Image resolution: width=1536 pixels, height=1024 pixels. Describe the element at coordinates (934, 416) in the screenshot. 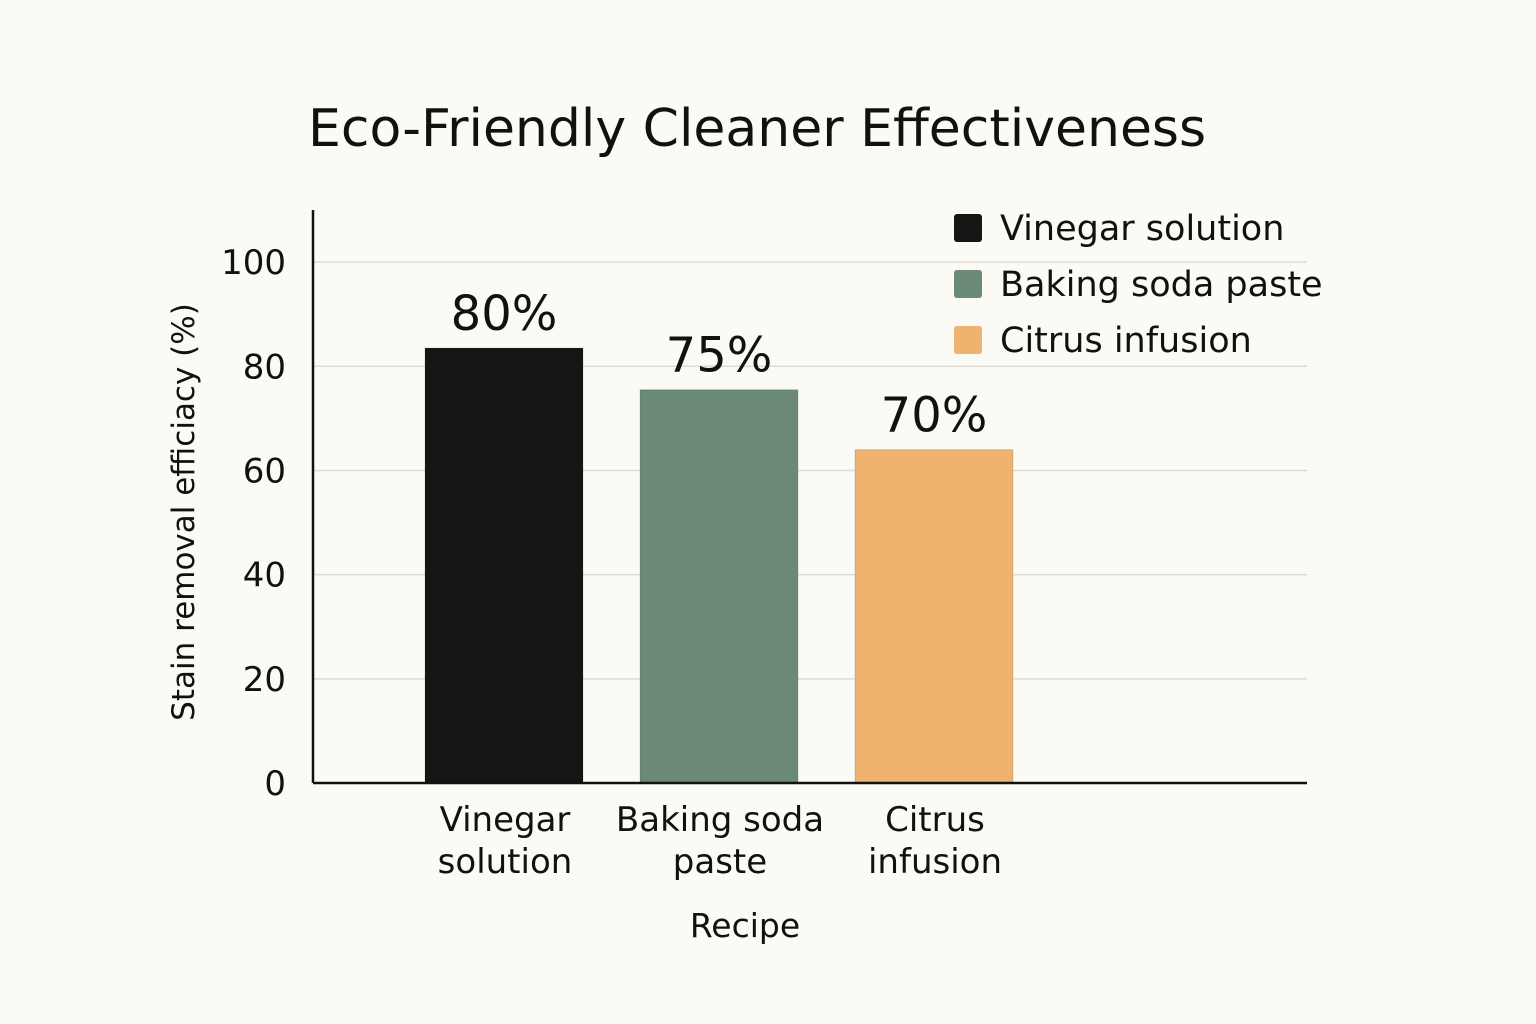

I see `data-label-2: 70%` at that location.